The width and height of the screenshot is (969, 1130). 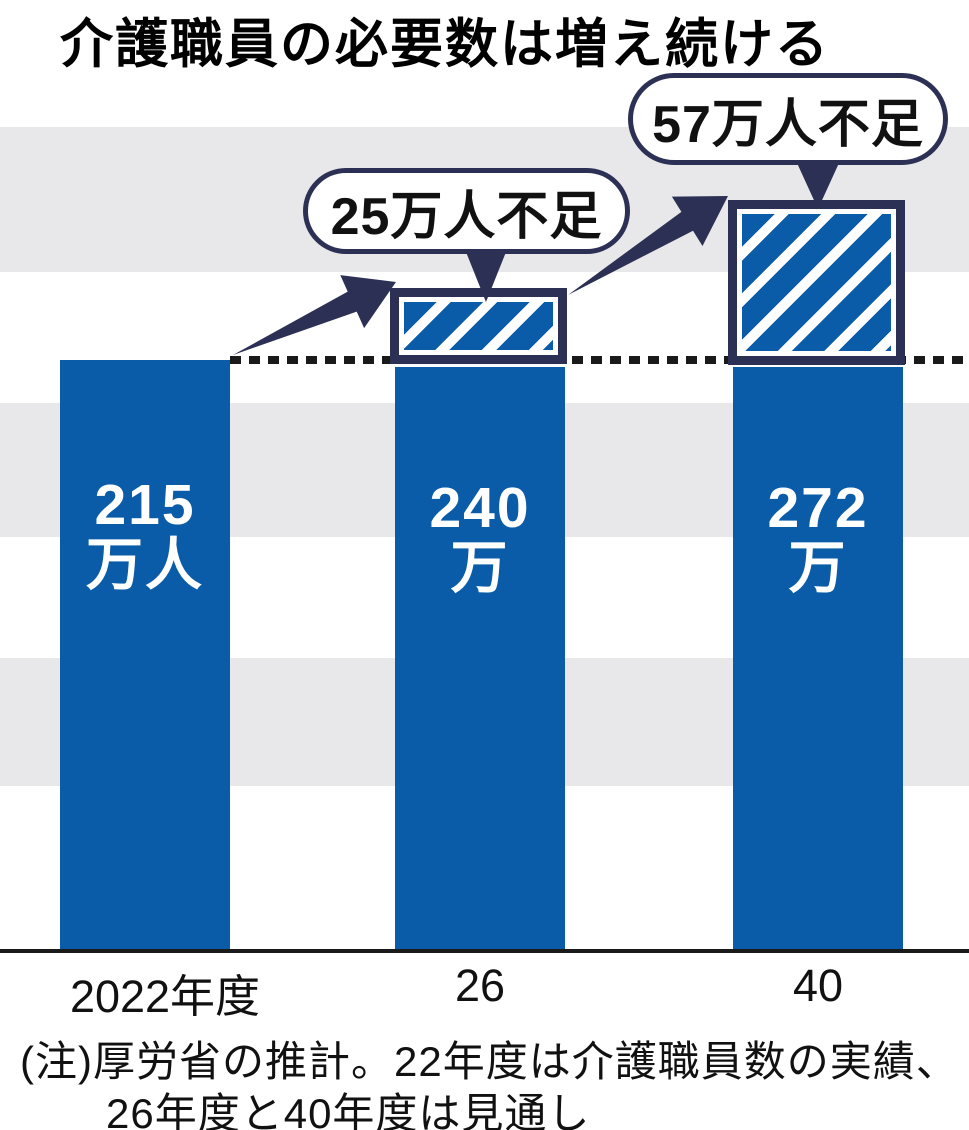 What do you see at coordinates (599, 360) in the screenshot?
I see `baseline-dotted-line` at bounding box center [599, 360].